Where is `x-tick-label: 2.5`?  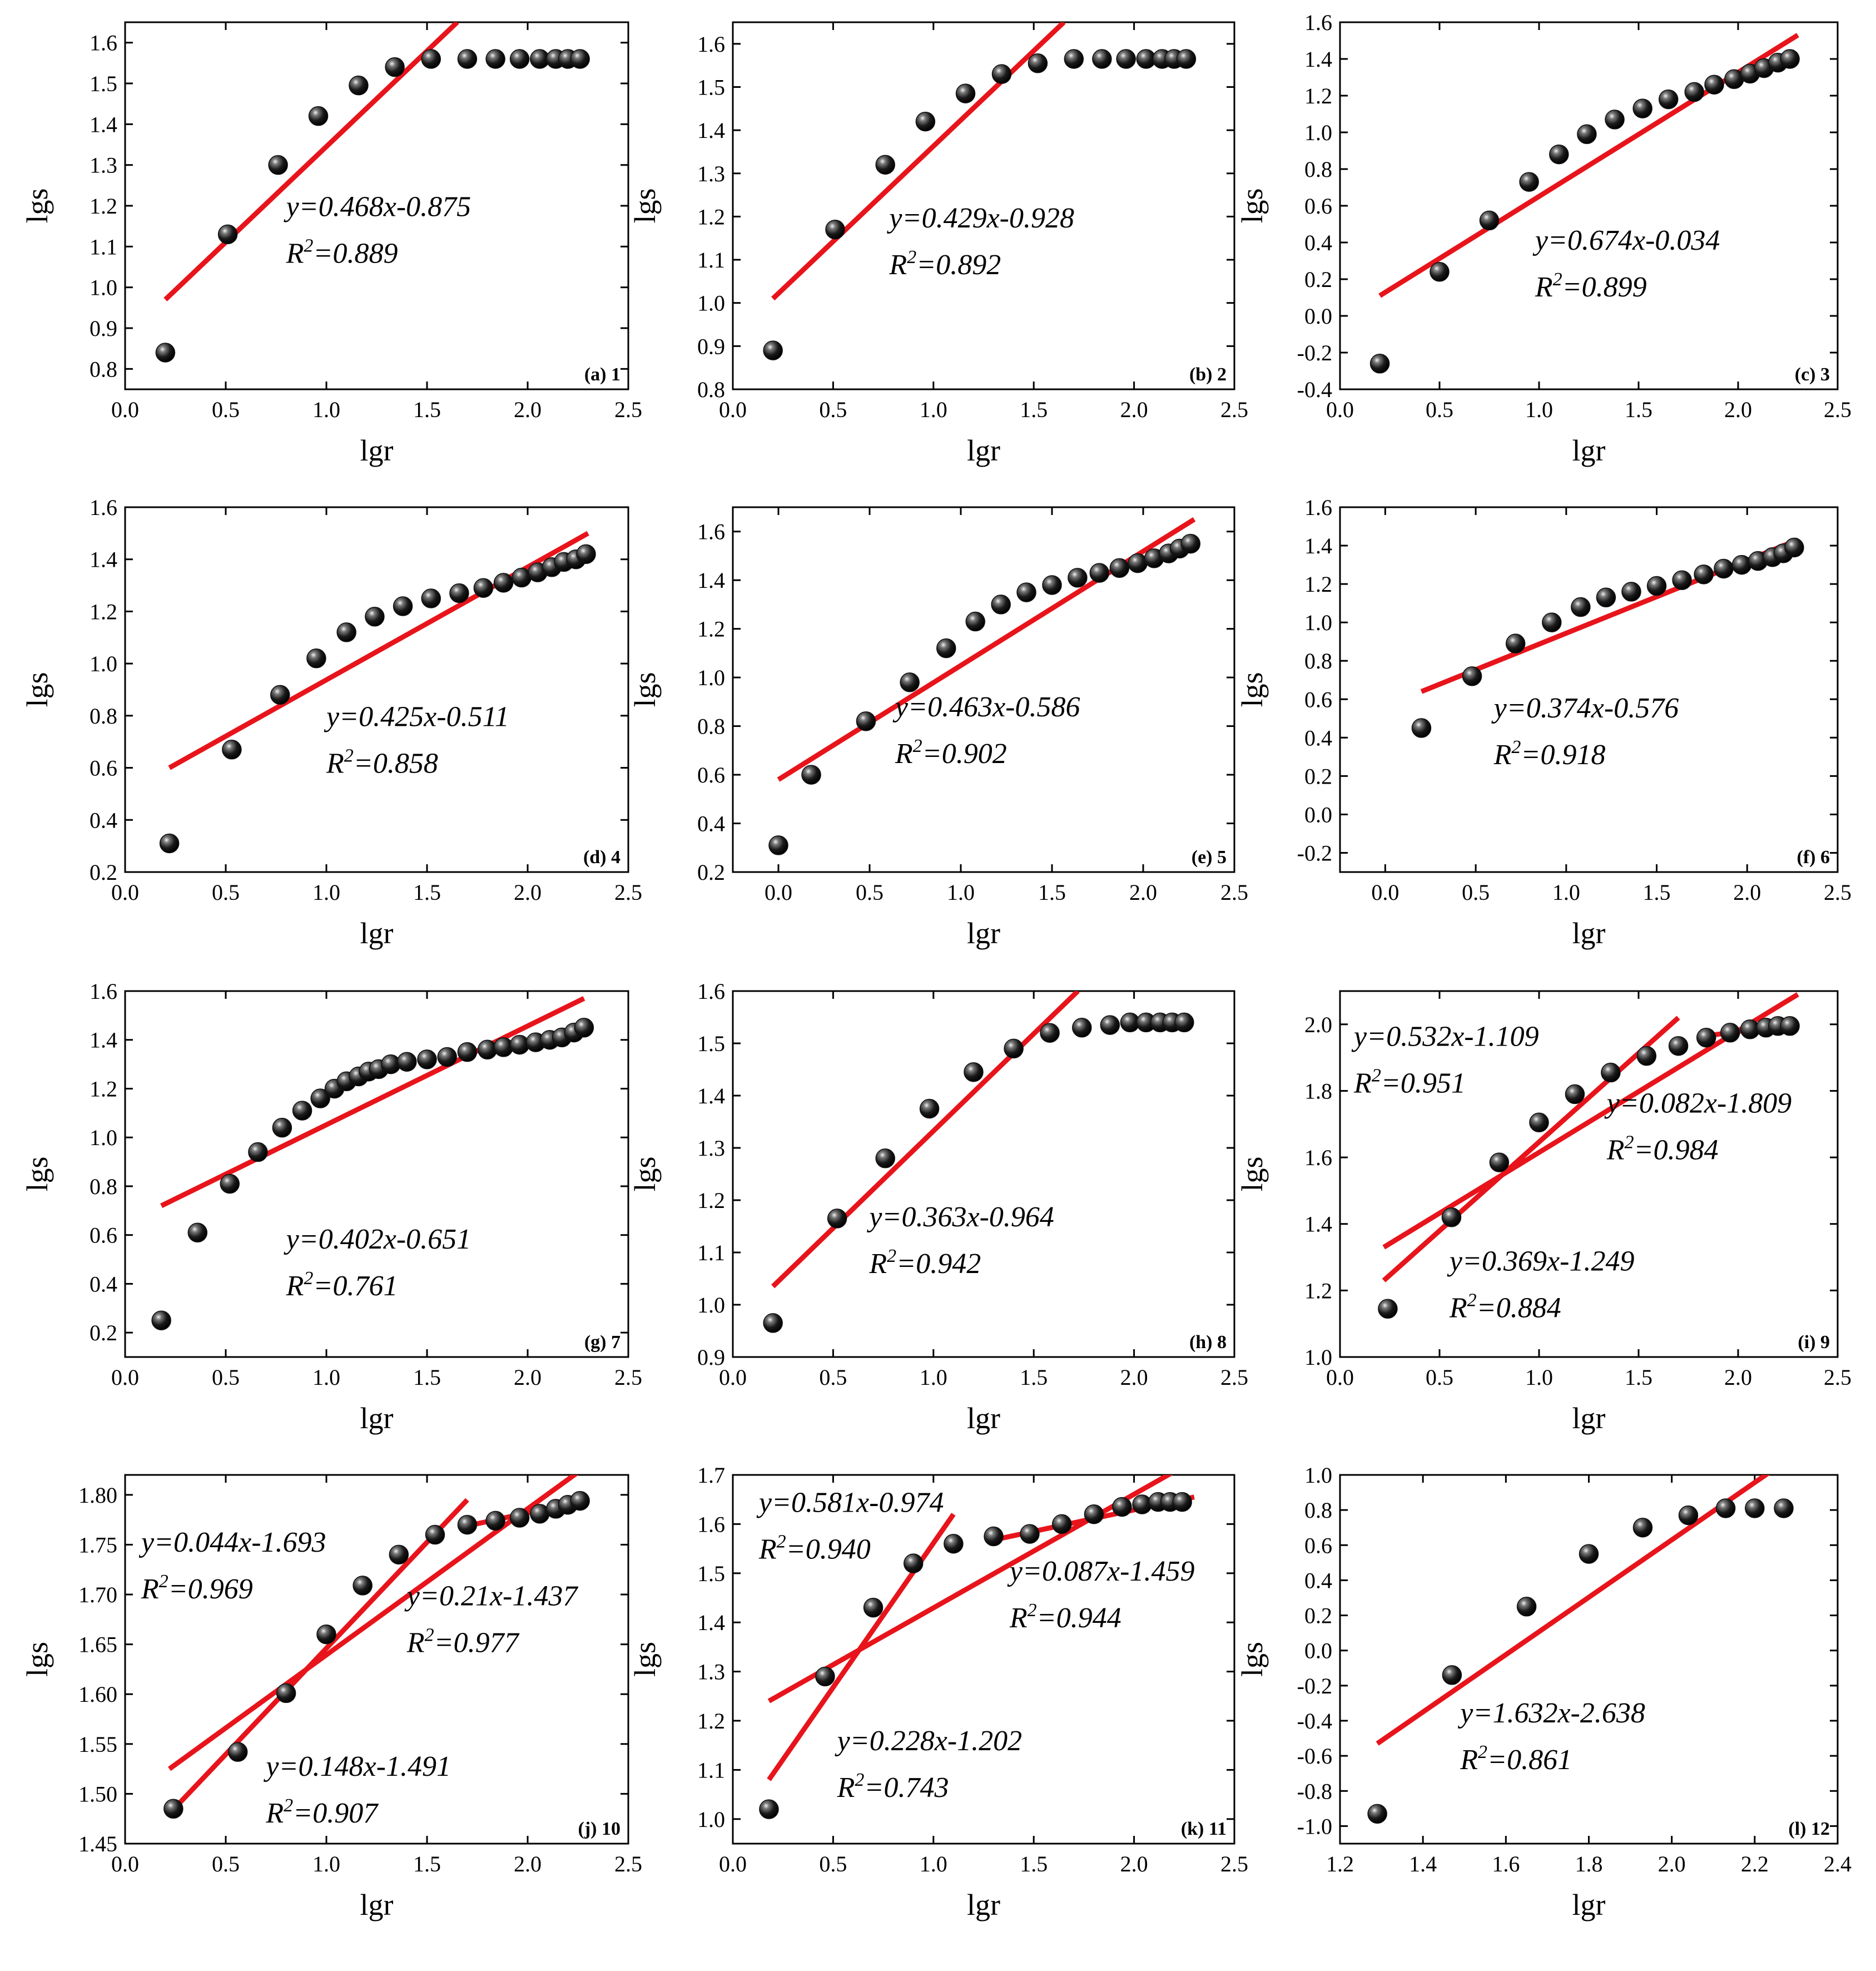 x-tick-label: 2.5 is located at coordinates (1838, 409).